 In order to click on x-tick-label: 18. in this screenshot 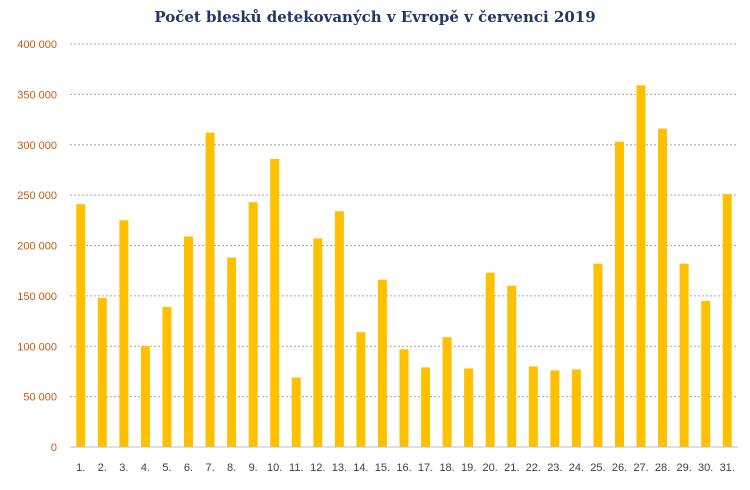, I will do `click(446, 468)`.